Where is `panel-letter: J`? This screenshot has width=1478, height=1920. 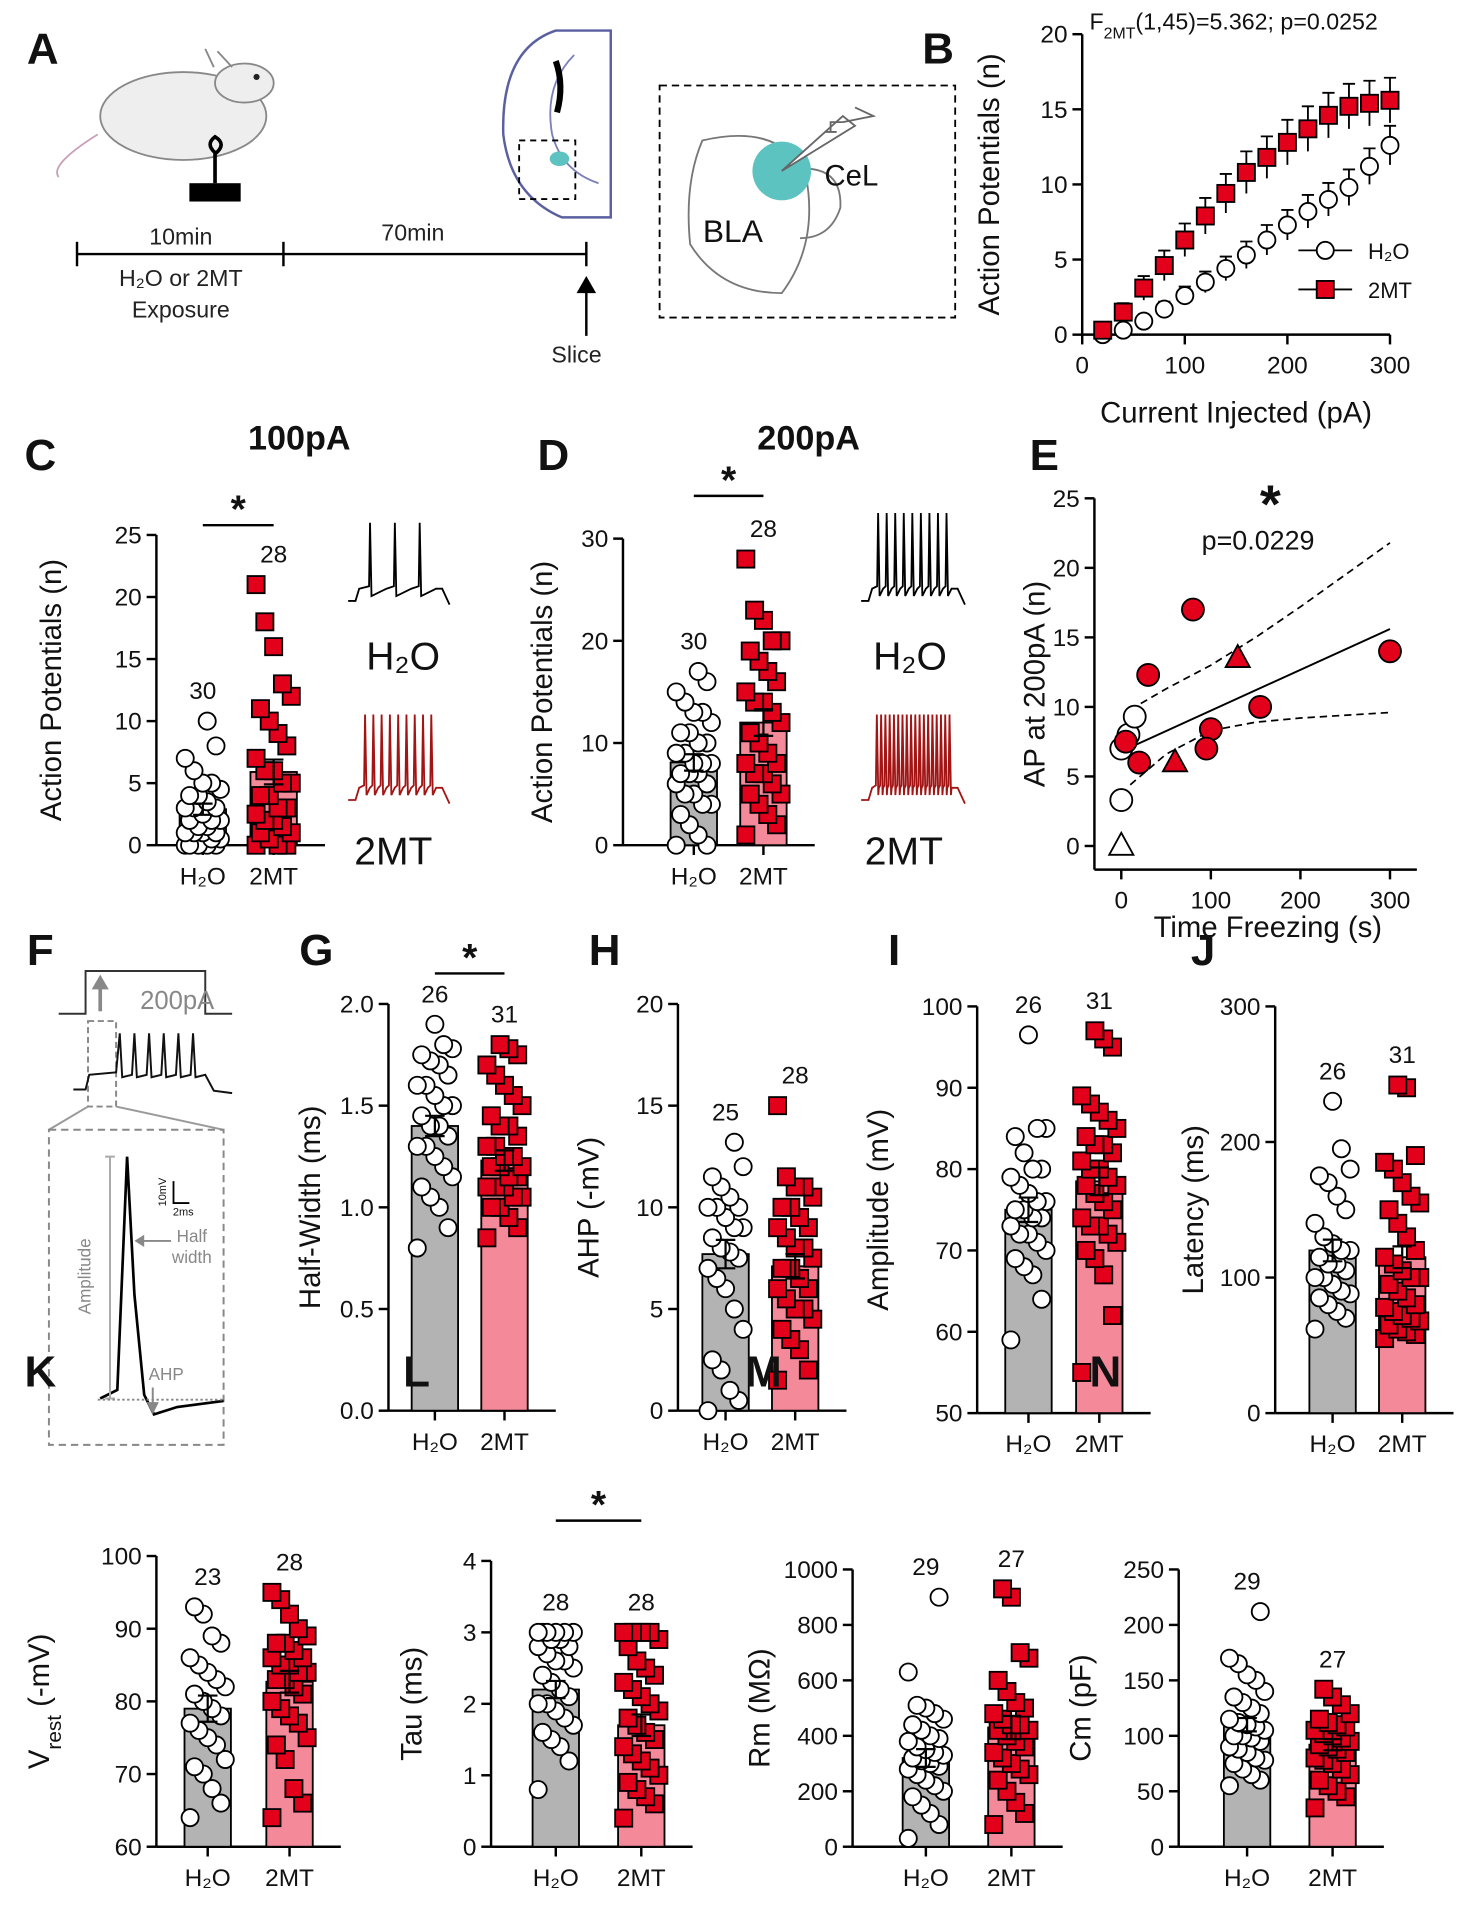 panel-letter: J is located at coordinates (1203, 950).